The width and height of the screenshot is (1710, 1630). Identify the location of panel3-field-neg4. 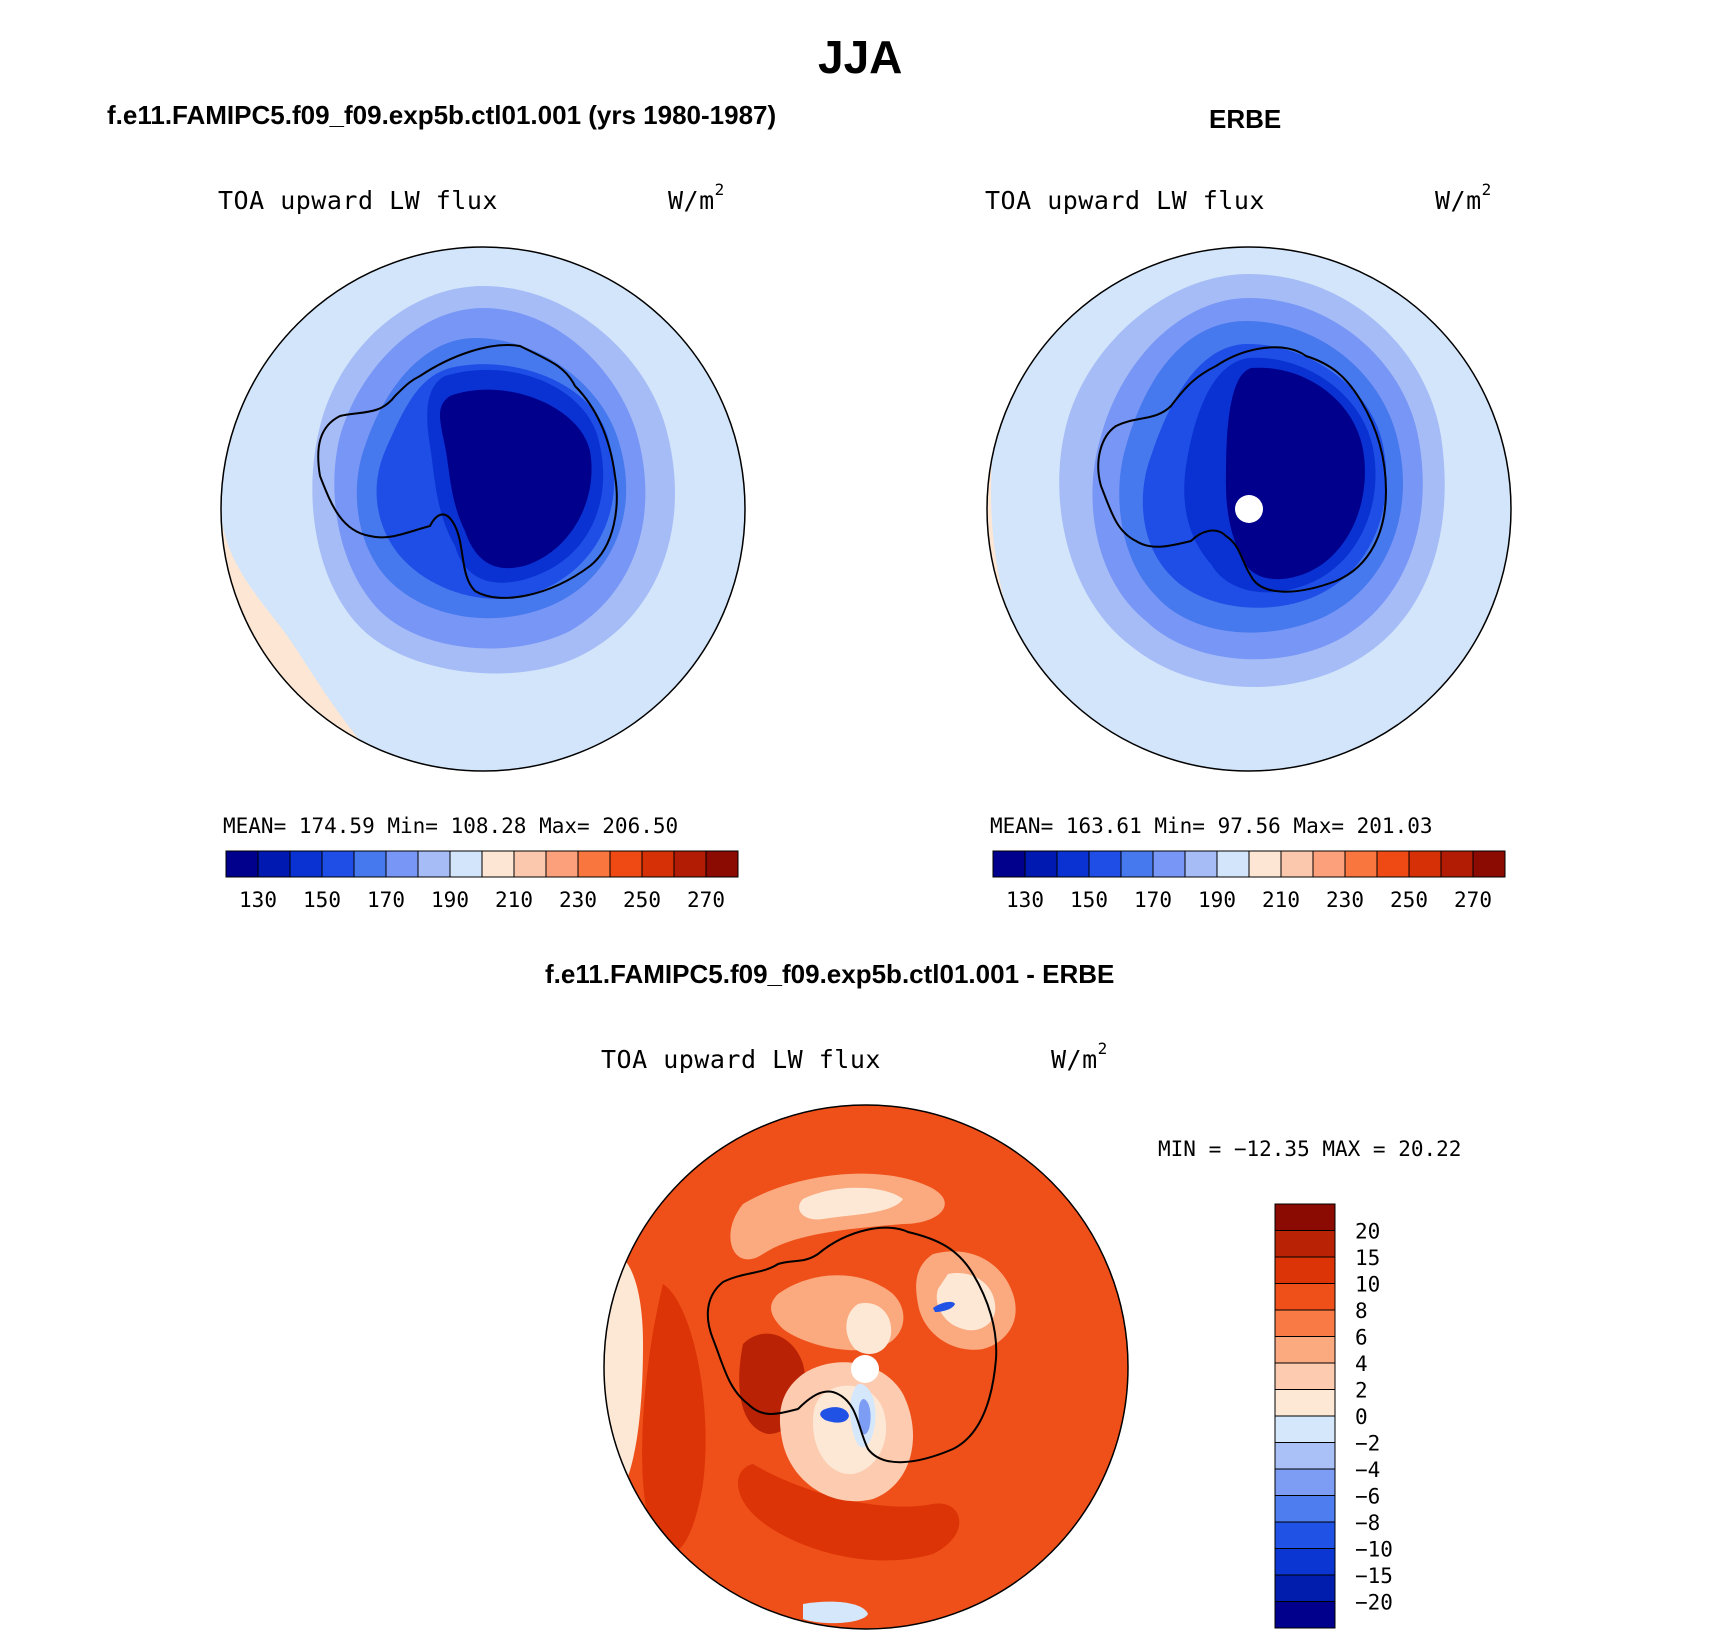
(944, 1306).